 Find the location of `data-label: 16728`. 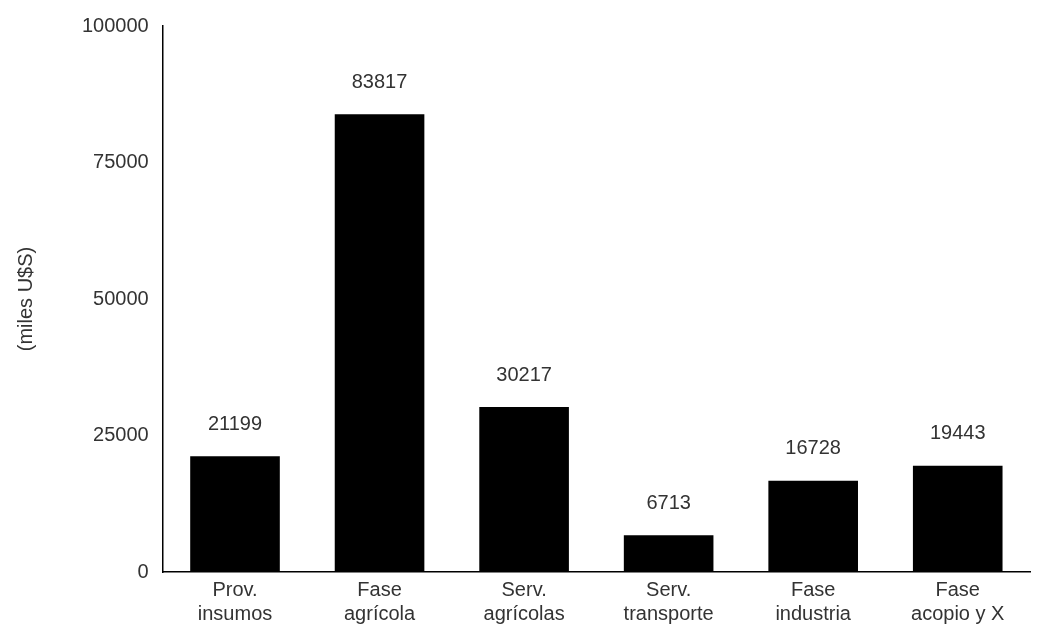

data-label: 16728 is located at coordinates (813, 447).